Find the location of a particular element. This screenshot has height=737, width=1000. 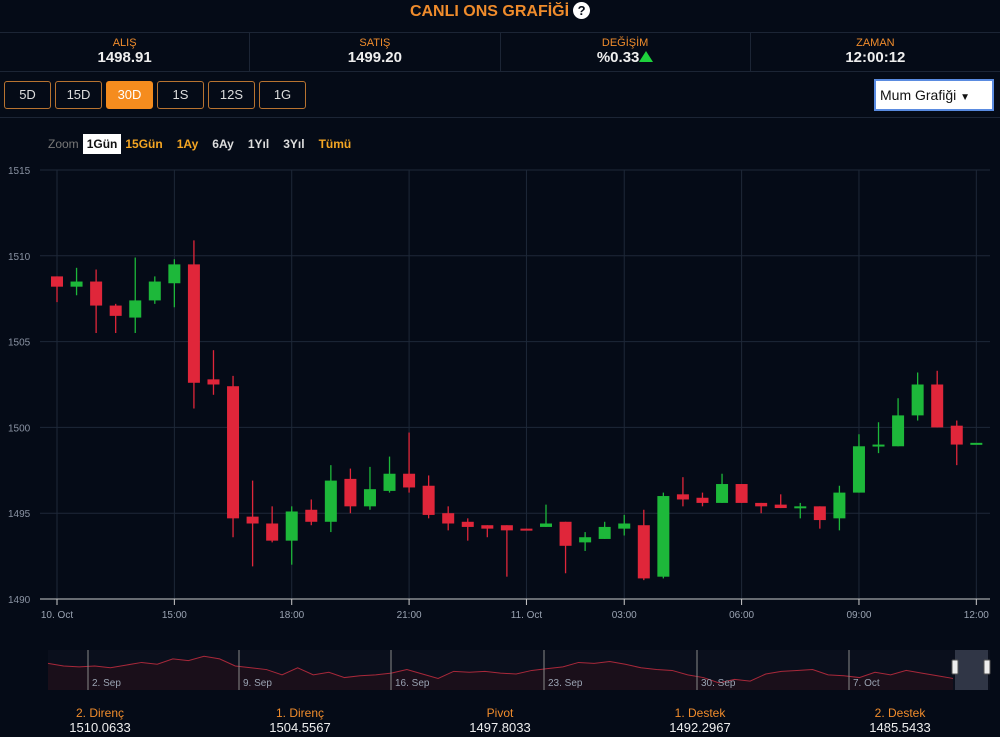

zoom-1ay: 1Ay is located at coordinates (187, 144).